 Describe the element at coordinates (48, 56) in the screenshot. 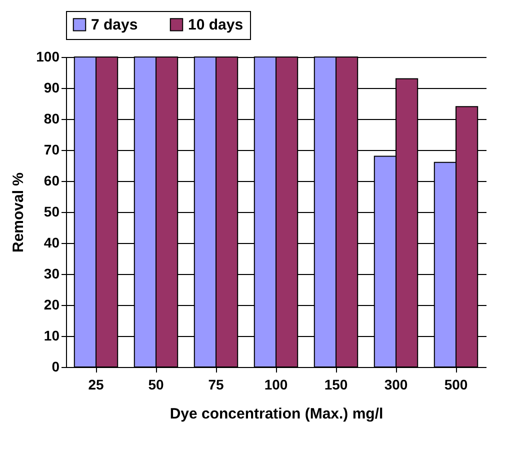

I see `y-tick-label: 100` at that location.